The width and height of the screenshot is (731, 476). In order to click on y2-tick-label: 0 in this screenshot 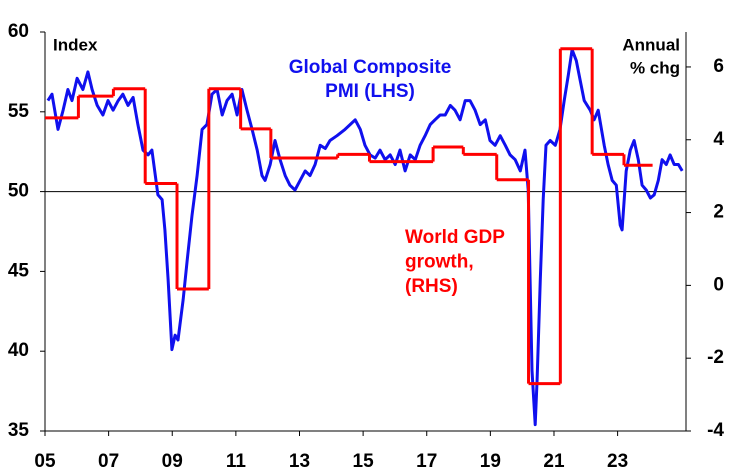, I will do `click(718, 284)`.